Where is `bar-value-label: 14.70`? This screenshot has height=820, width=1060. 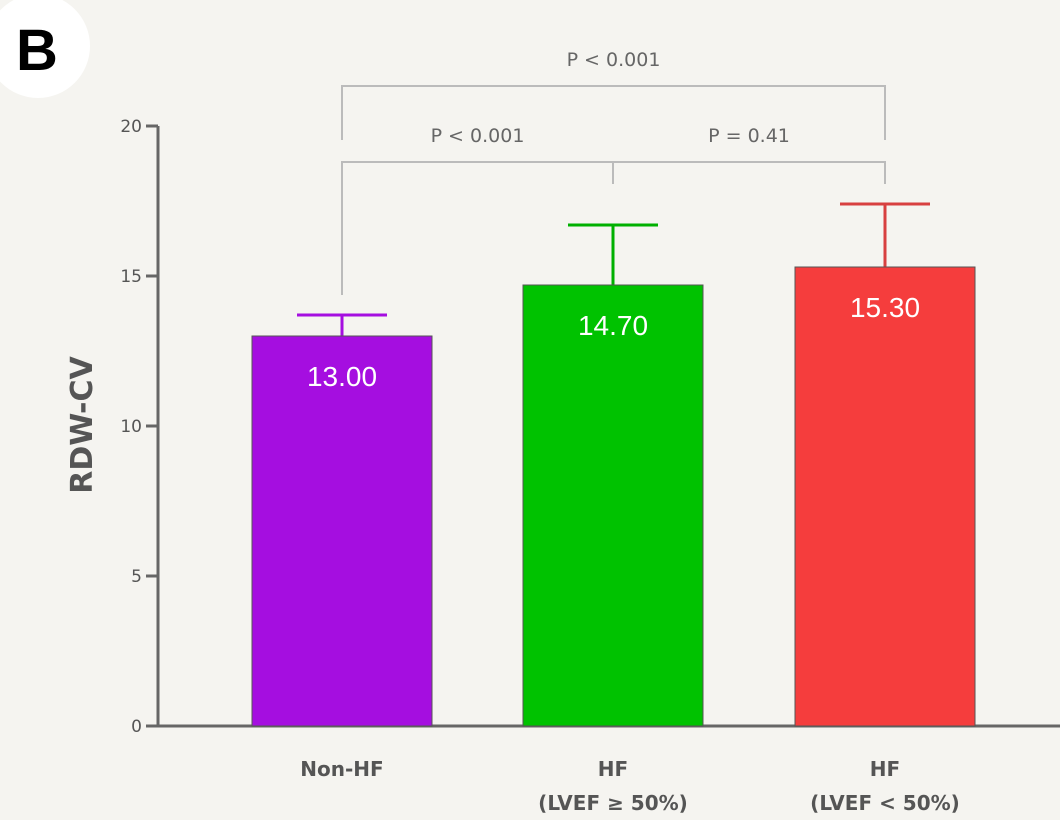 bar-value-label: 14.70 is located at coordinates (613, 325).